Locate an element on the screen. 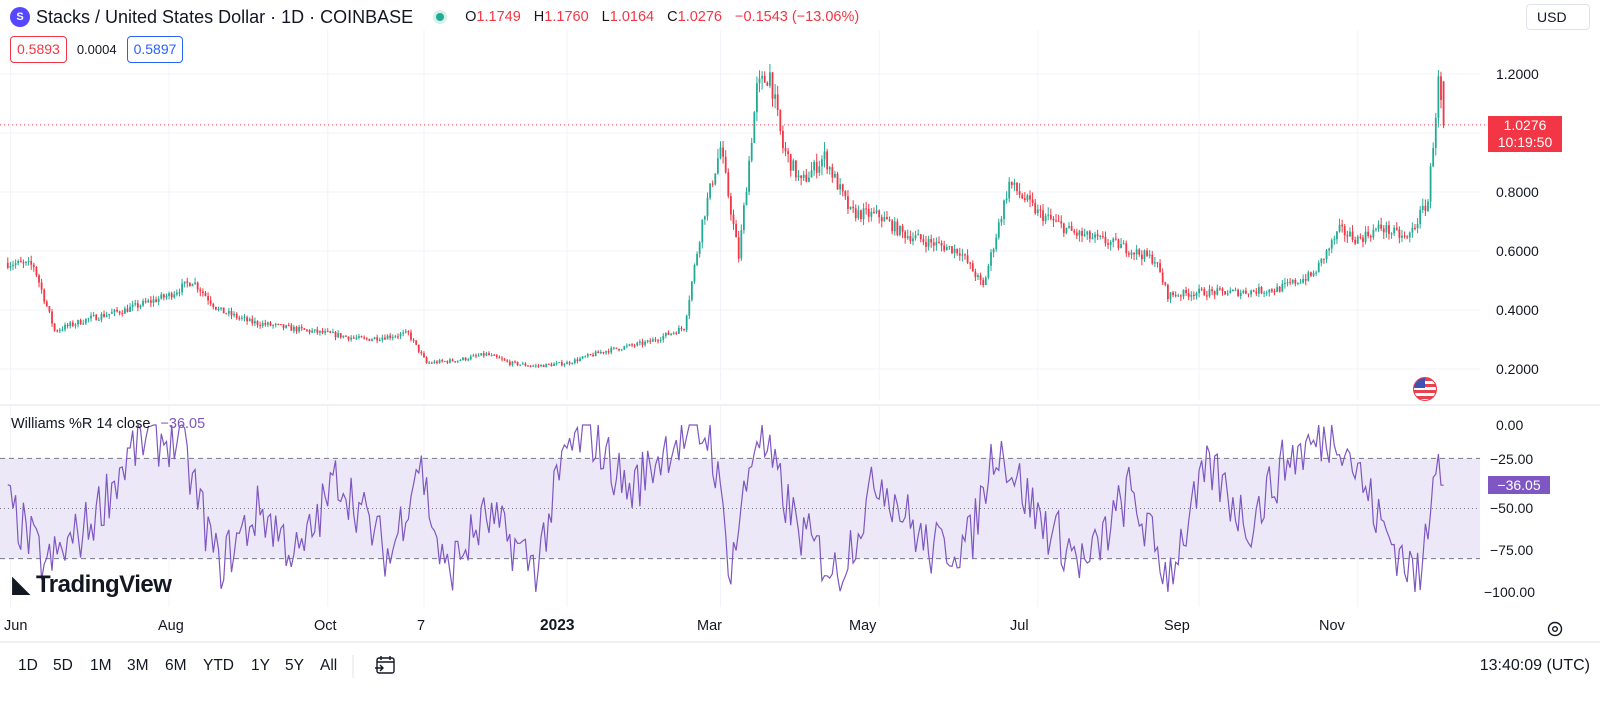 The height and width of the screenshot is (701, 1600). range-3m: 3M is located at coordinates (138, 665).